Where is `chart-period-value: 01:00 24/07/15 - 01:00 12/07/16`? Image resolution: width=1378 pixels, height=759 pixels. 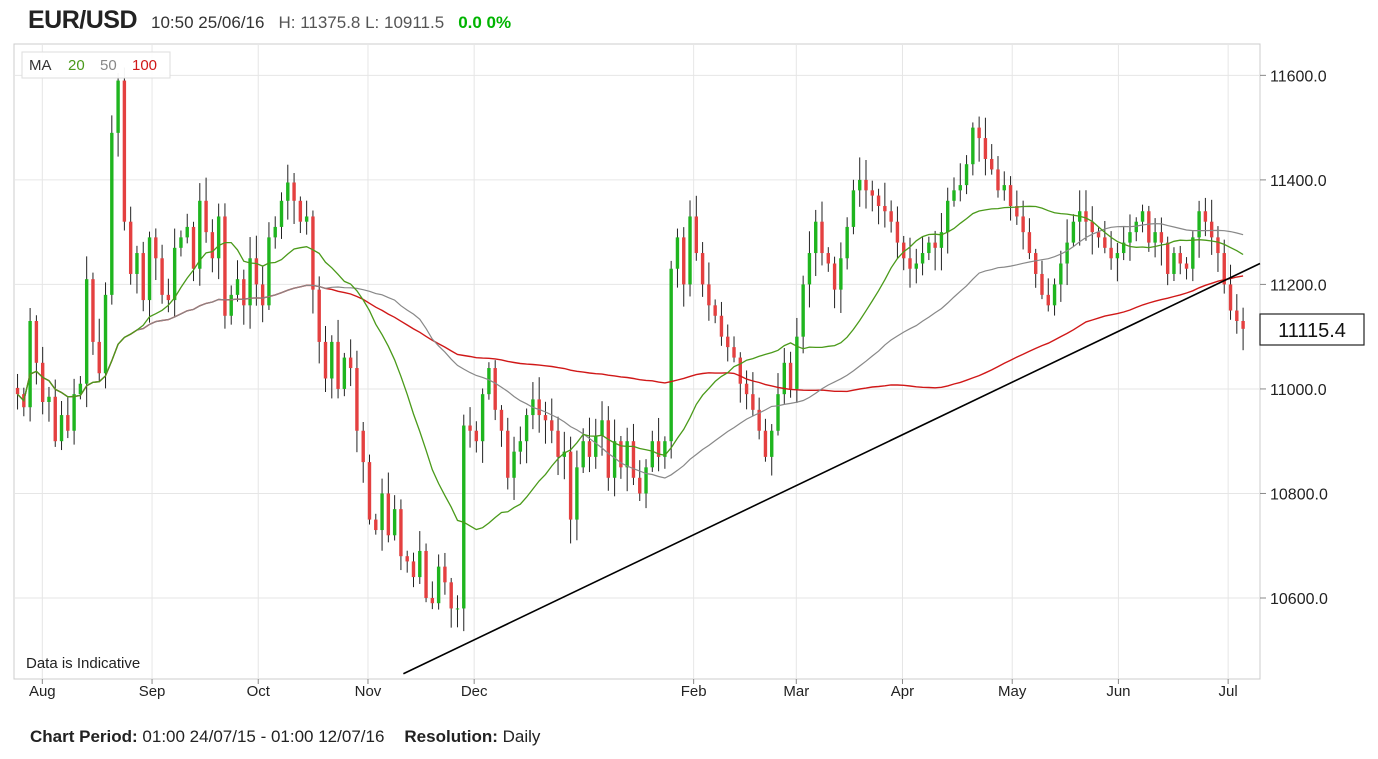
chart-period-value: 01:00 24/07/15 - 01:00 12/07/16 is located at coordinates (263, 736).